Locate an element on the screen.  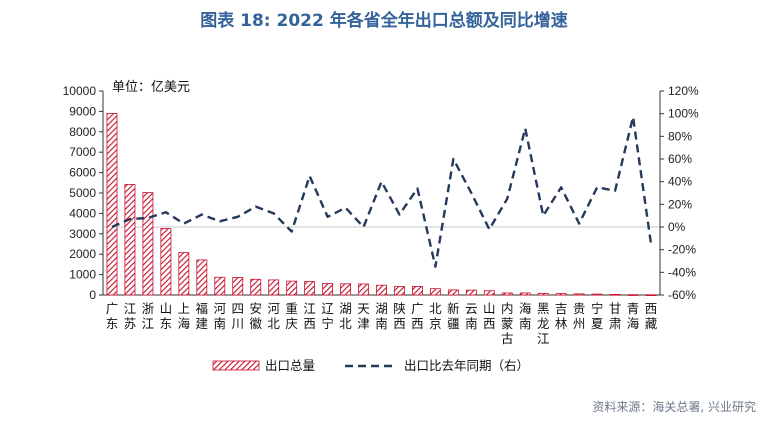
bar-宁夏 is located at coordinates (597, 294).